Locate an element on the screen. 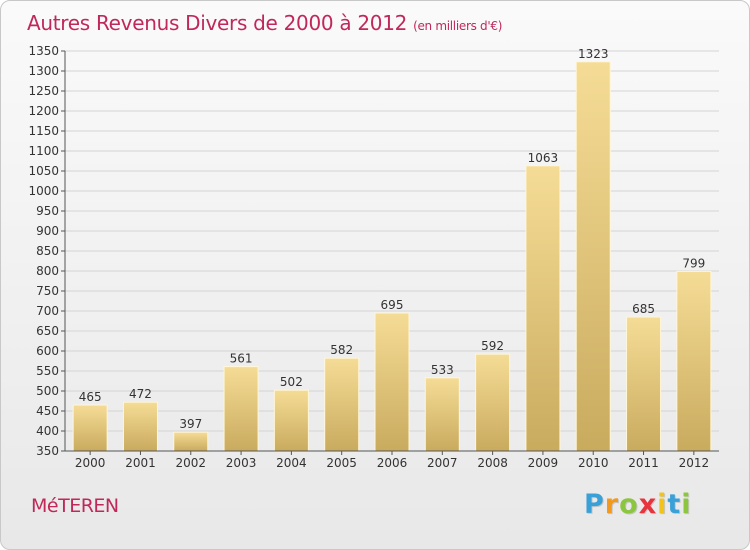 Image resolution: width=750 pixels, height=550 pixels. value-label-2001: 472 is located at coordinates (140, 394).